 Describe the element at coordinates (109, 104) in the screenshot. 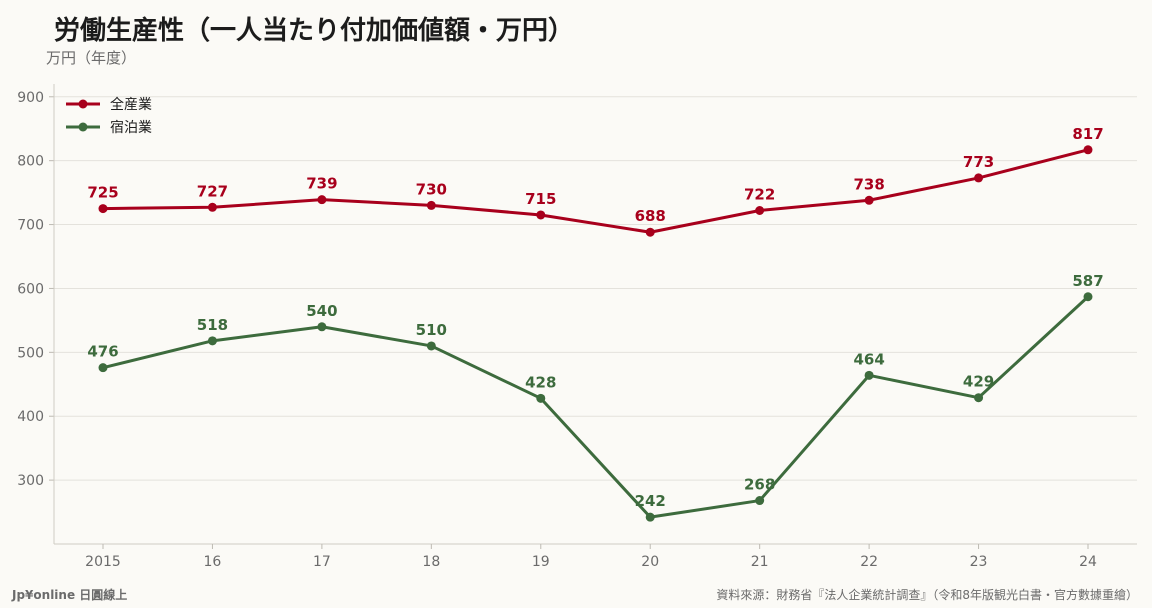

I see `legend-item-1: 全産業` at that location.